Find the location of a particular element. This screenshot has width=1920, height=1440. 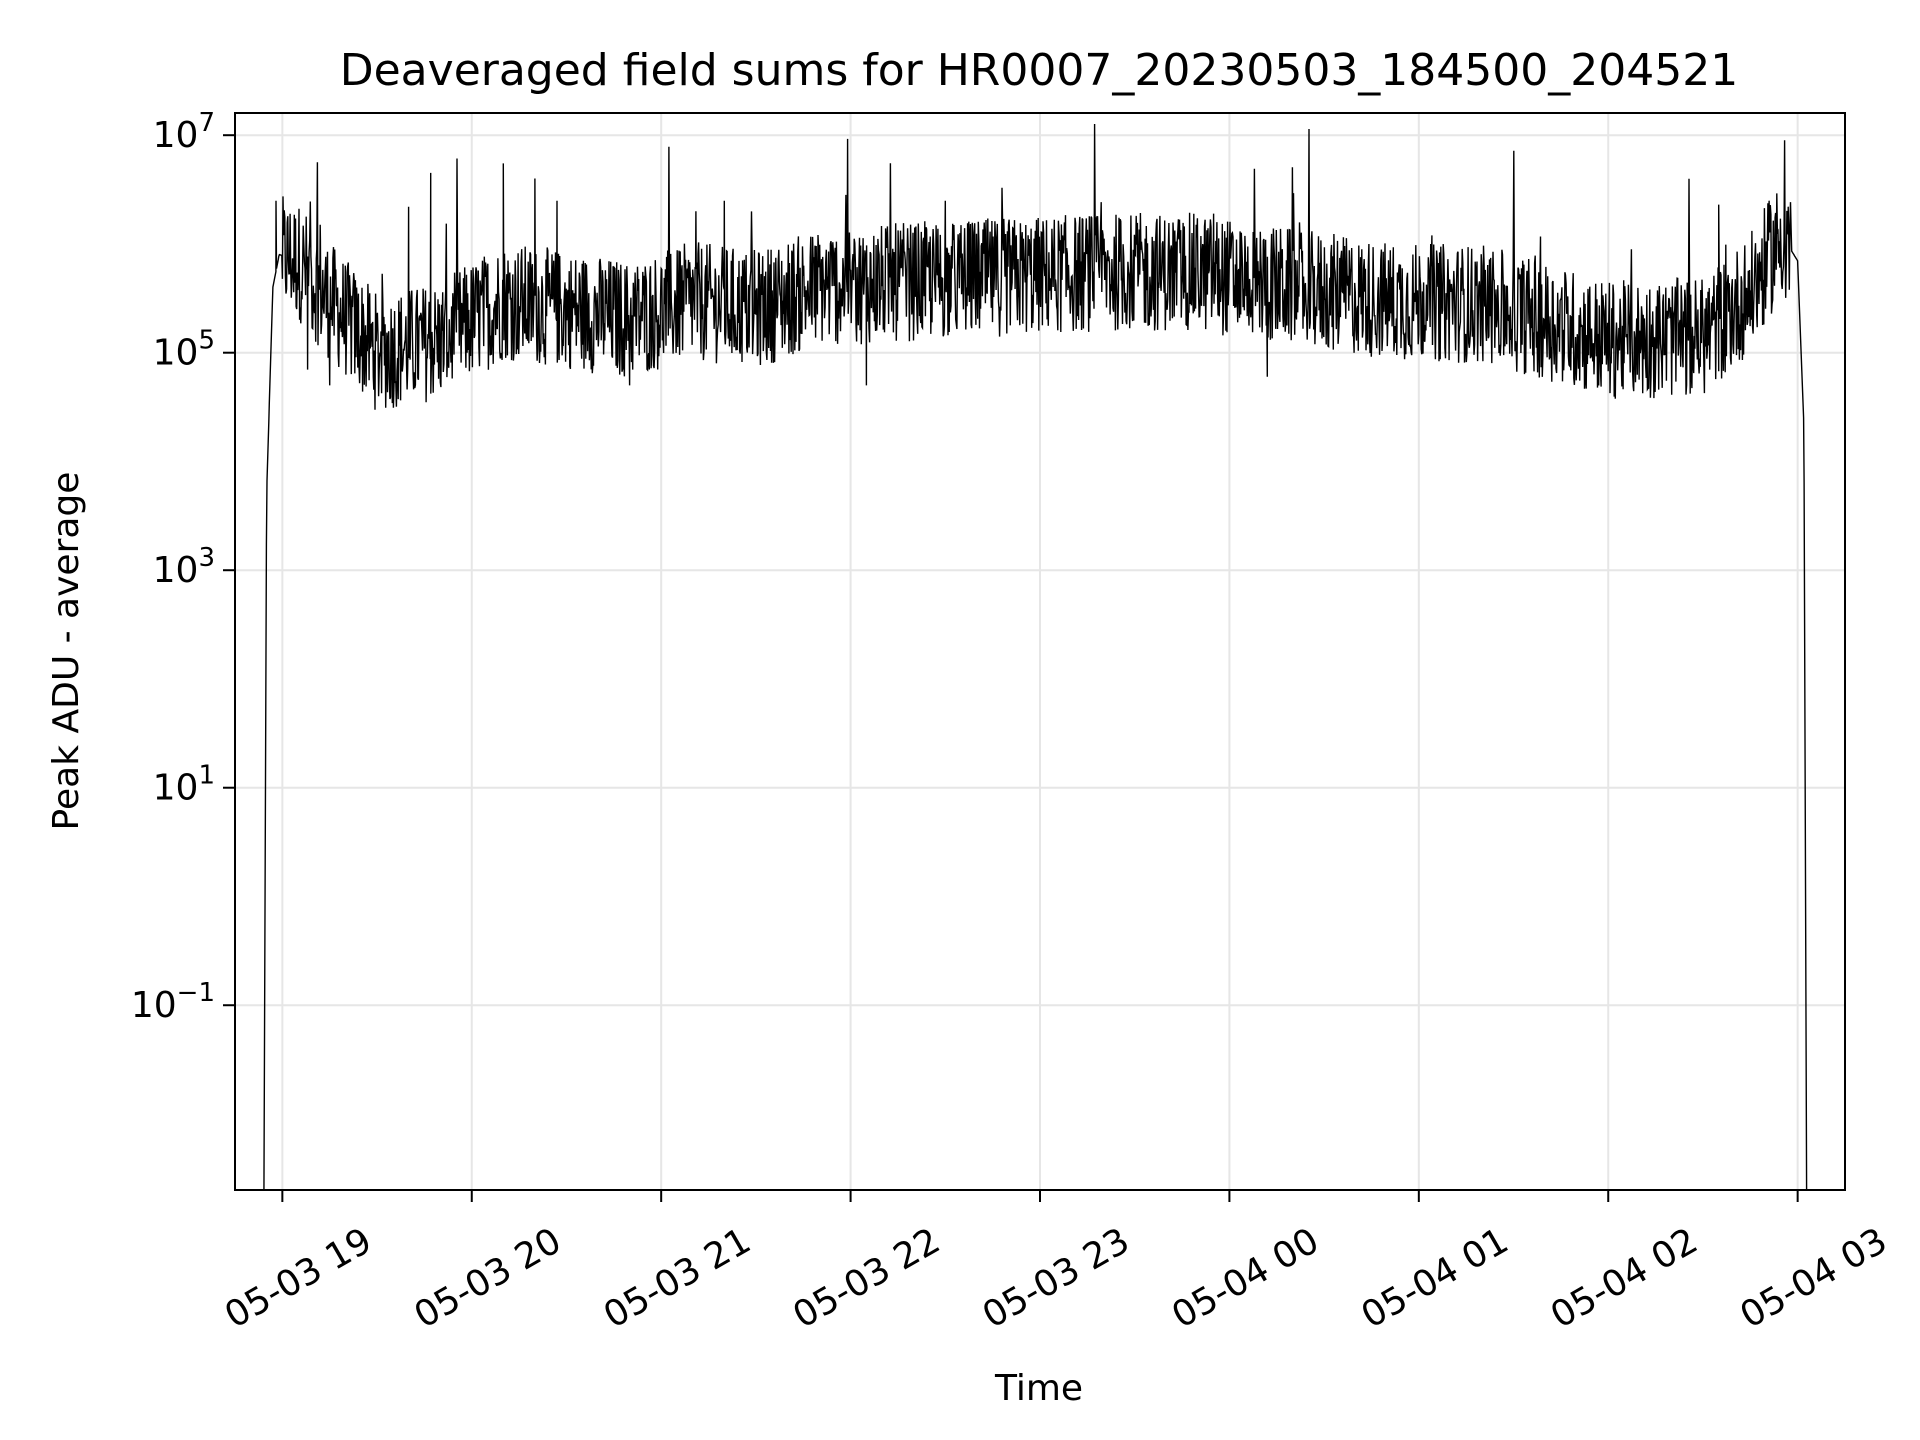

y-tick-label: 10⁵ is located at coordinates (184, 350).